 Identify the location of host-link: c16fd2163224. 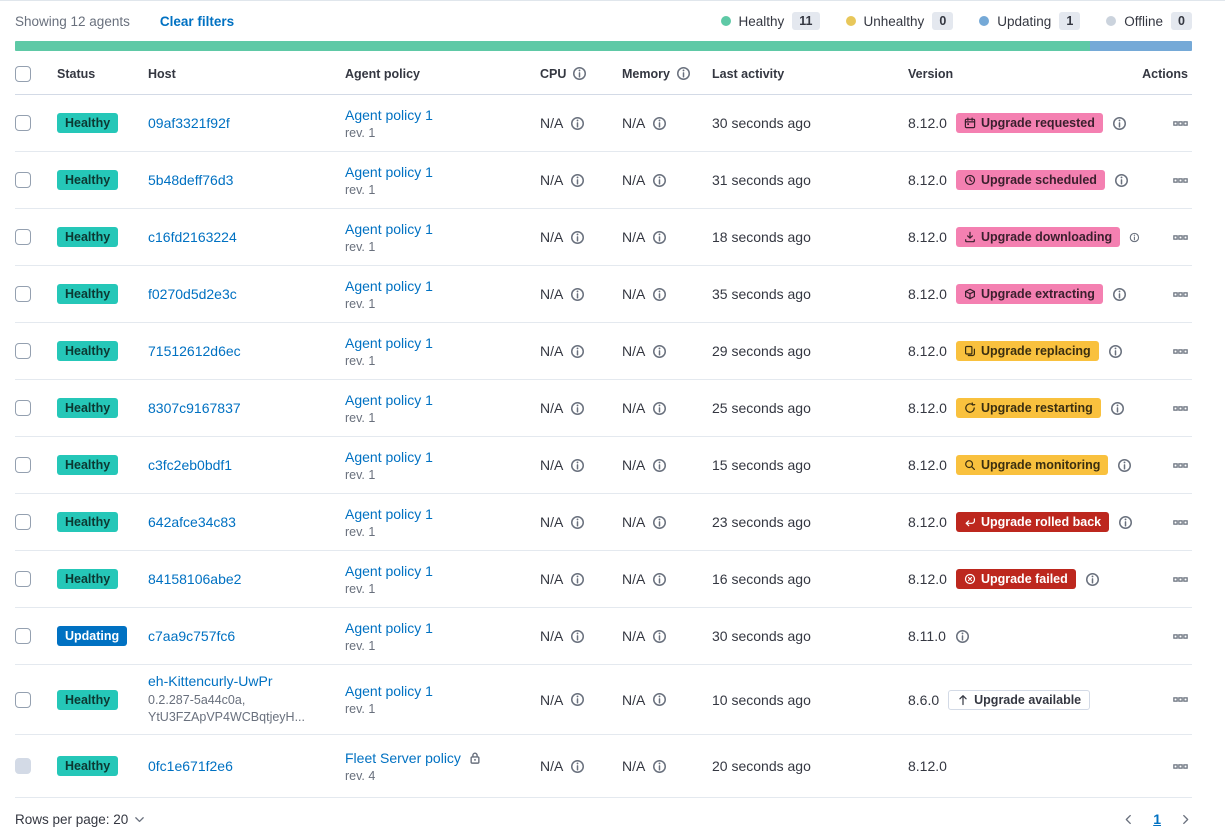
(192, 237).